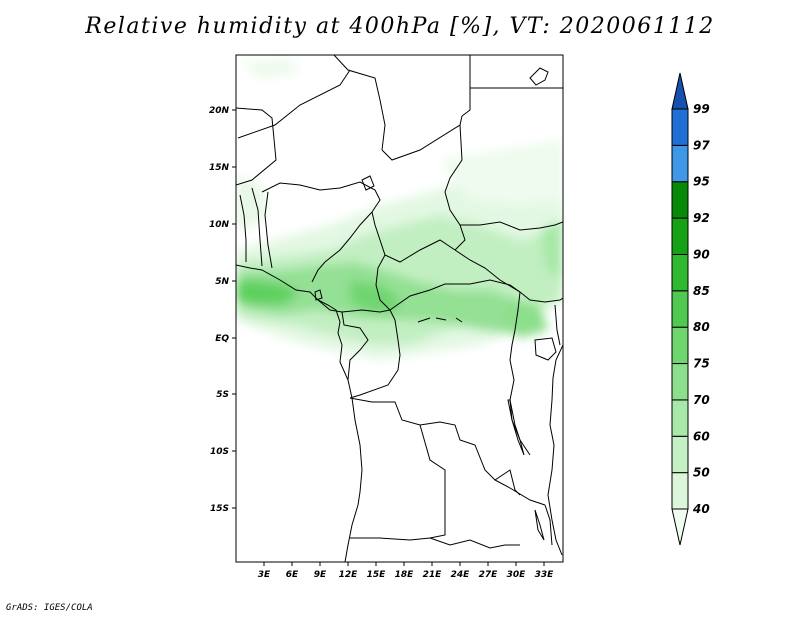 The image size is (800, 618). What do you see at coordinates (243, 228) in the screenshot?
I see `border-ghana-togo` at bounding box center [243, 228].